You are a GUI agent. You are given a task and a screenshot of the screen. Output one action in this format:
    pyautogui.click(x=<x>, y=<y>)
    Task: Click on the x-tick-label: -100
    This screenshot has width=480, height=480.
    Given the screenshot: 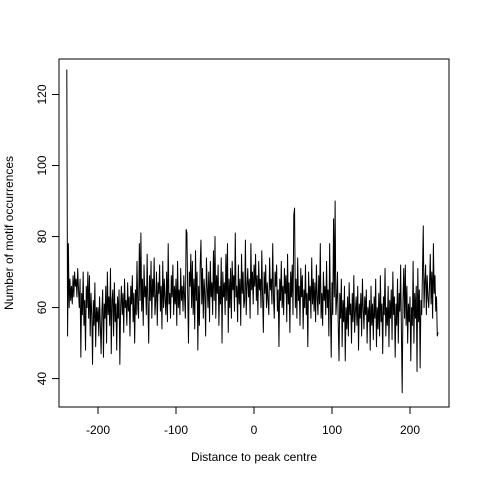 What is the action you would take?
    pyautogui.click(x=176, y=430)
    